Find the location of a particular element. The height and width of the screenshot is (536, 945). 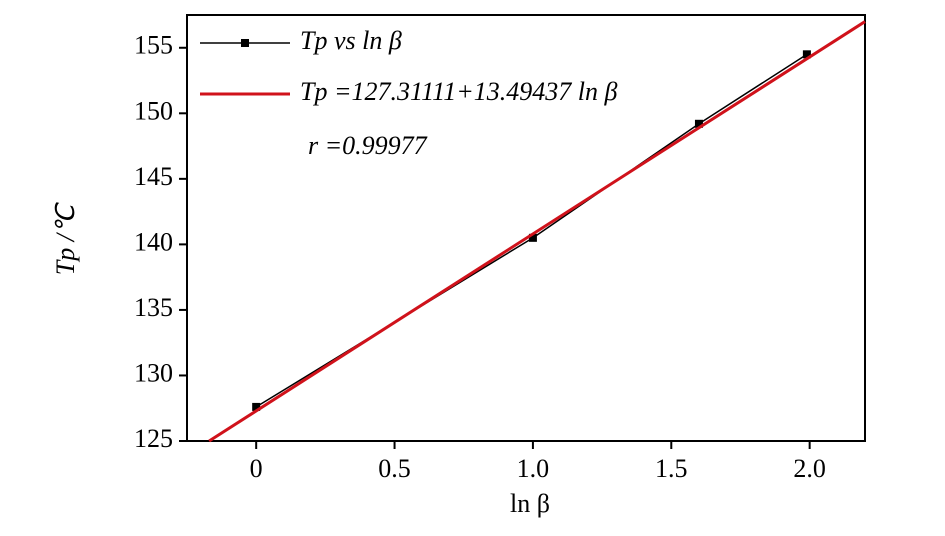

legend-marker is located at coordinates (245, 43).